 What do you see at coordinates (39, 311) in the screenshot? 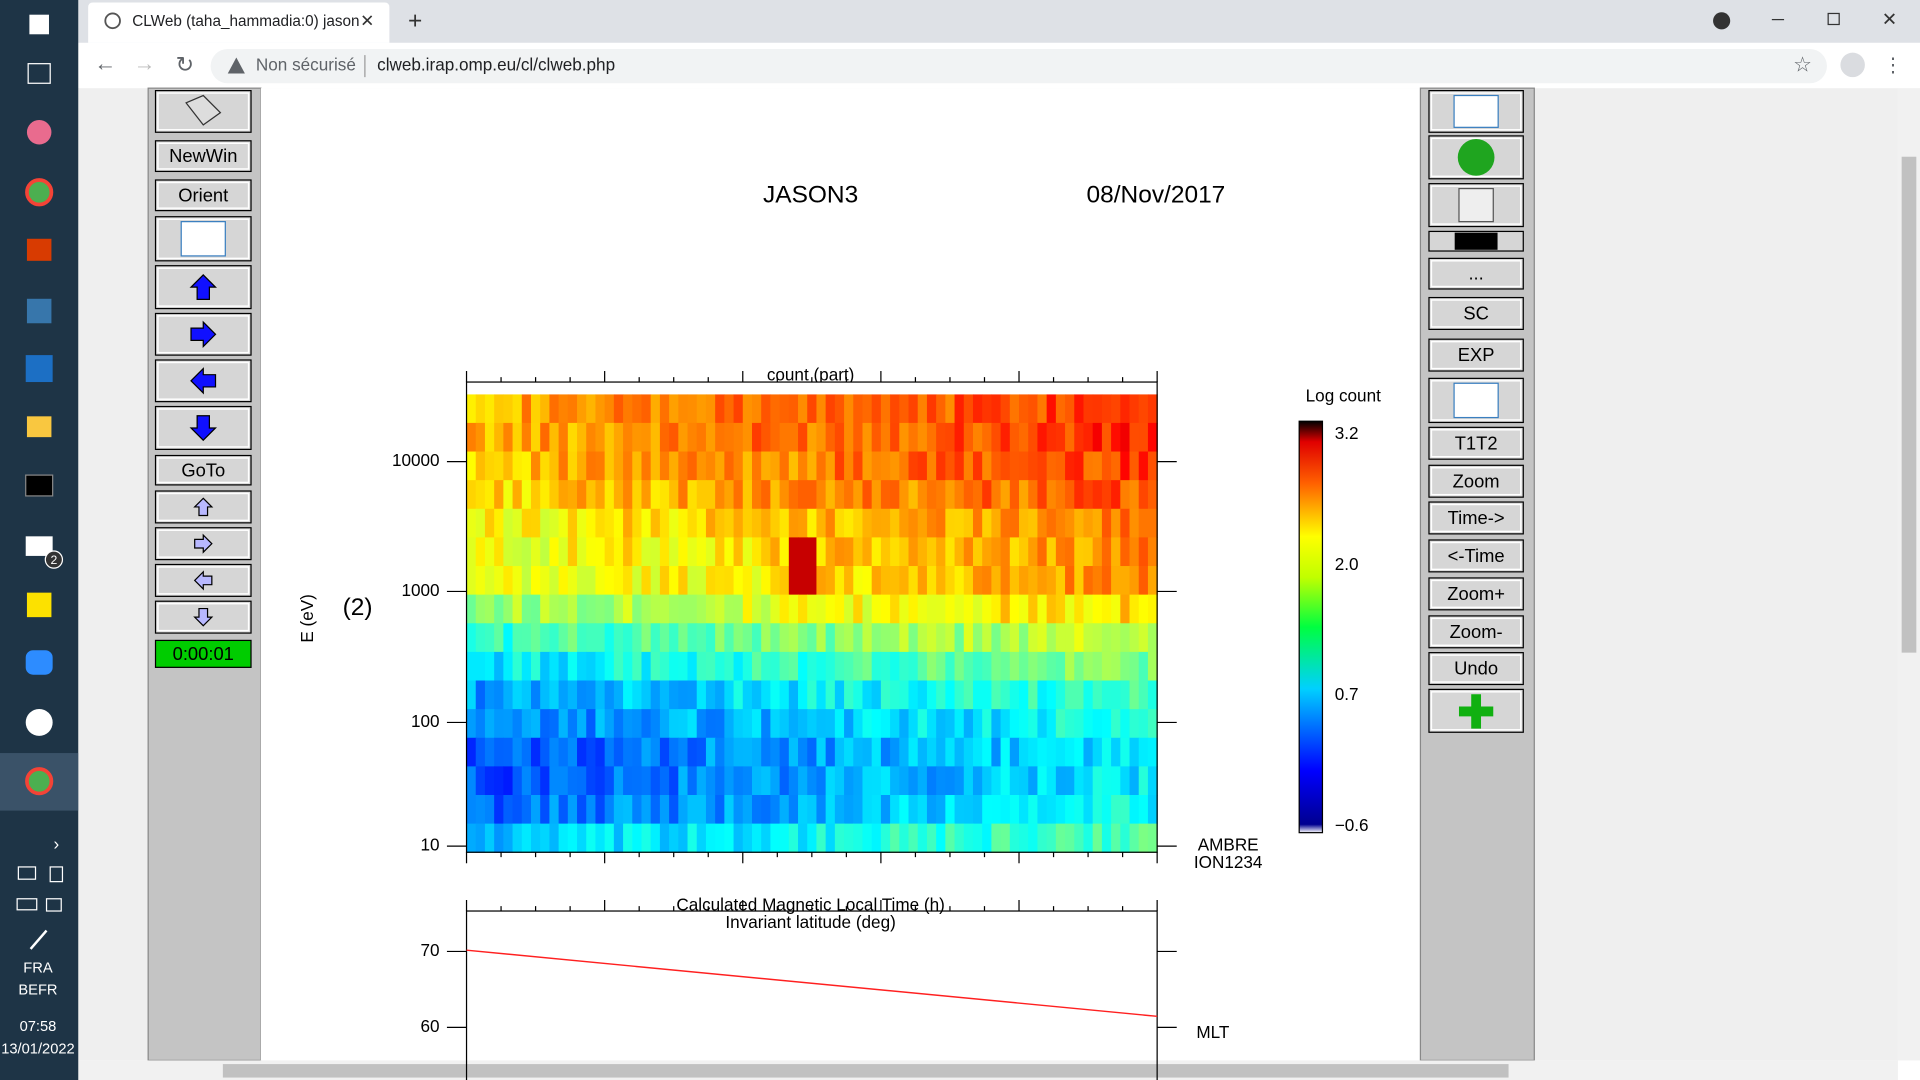
I see `python-icon` at bounding box center [39, 311].